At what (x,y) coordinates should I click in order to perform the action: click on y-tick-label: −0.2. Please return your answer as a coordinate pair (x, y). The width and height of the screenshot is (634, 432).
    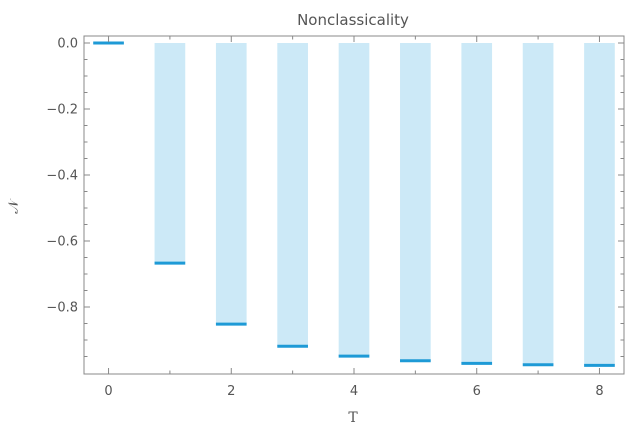
    Looking at the image, I should click on (62, 110).